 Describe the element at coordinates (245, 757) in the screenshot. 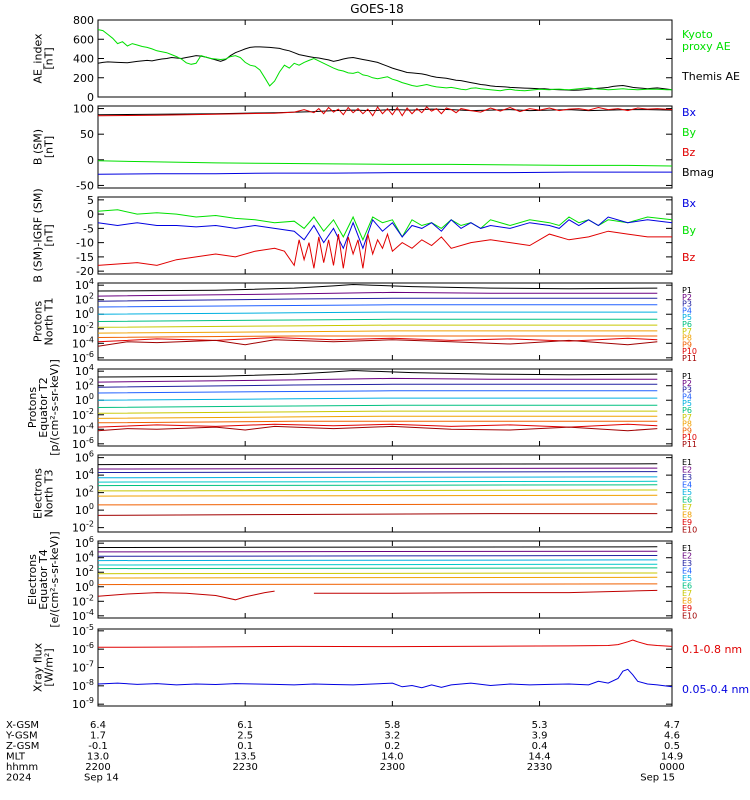

I see `time-axis-value: 13.5` at that location.